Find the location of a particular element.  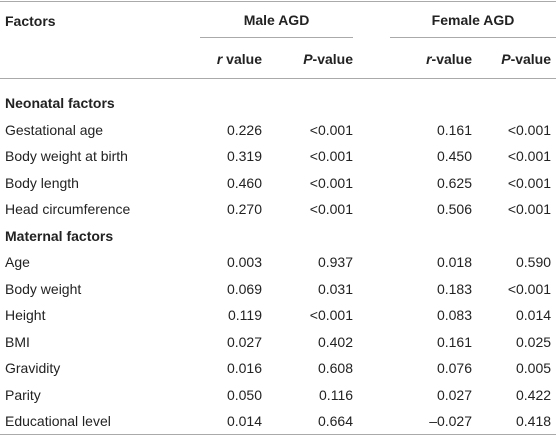

section-title: Neonatal factors is located at coordinates (60, 102).